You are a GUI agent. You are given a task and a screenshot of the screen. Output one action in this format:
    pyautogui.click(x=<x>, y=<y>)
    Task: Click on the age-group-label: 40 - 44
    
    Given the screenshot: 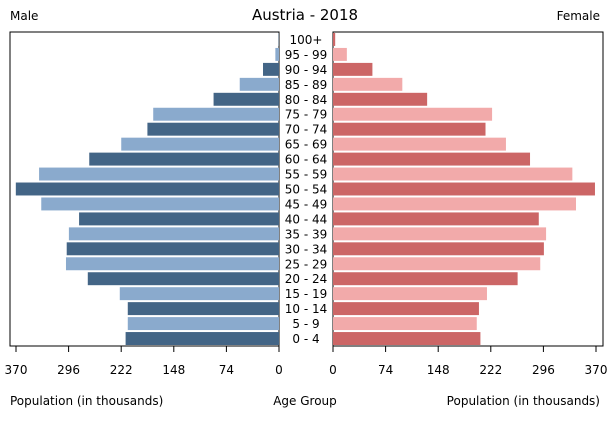 What is the action you would take?
    pyautogui.click(x=306, y=219)
    